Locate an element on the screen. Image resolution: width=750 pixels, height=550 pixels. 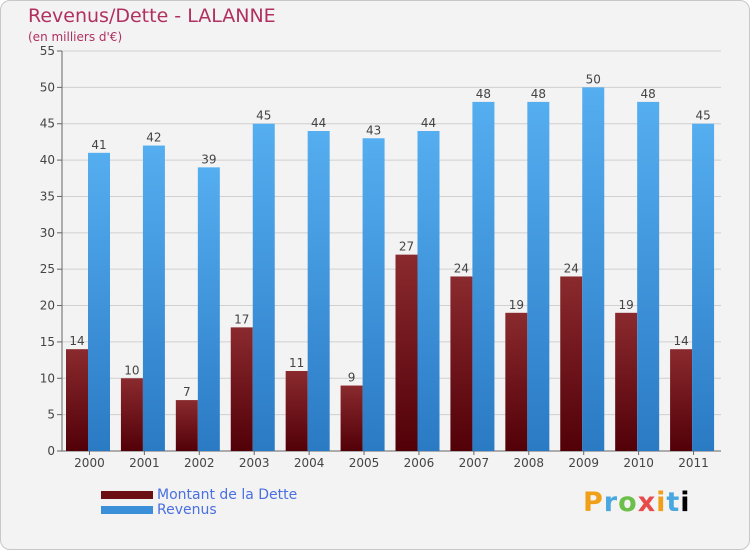
y-tick-label: 15 is located at coordinates (47, 342).